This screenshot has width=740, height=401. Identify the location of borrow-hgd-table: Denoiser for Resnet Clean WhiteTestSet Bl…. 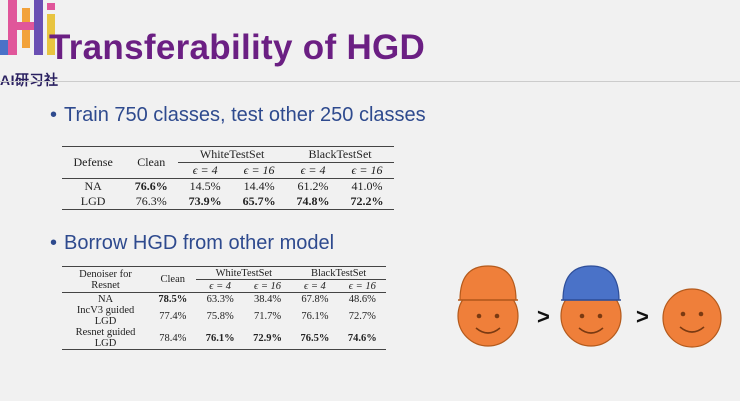
(224, 308).